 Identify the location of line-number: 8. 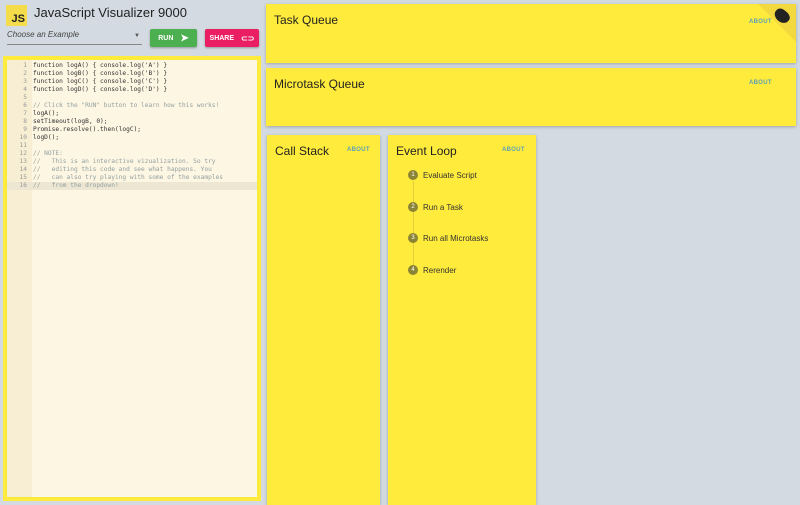
(25, 121).